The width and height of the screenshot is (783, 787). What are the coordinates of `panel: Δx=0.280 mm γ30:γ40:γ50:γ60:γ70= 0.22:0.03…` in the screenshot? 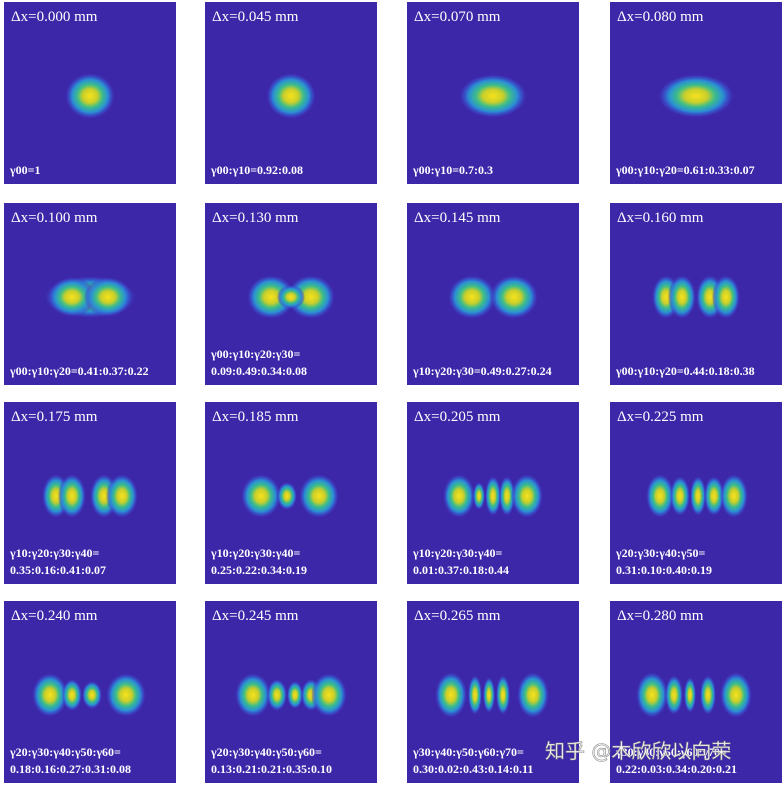 It's located at (696, 692).